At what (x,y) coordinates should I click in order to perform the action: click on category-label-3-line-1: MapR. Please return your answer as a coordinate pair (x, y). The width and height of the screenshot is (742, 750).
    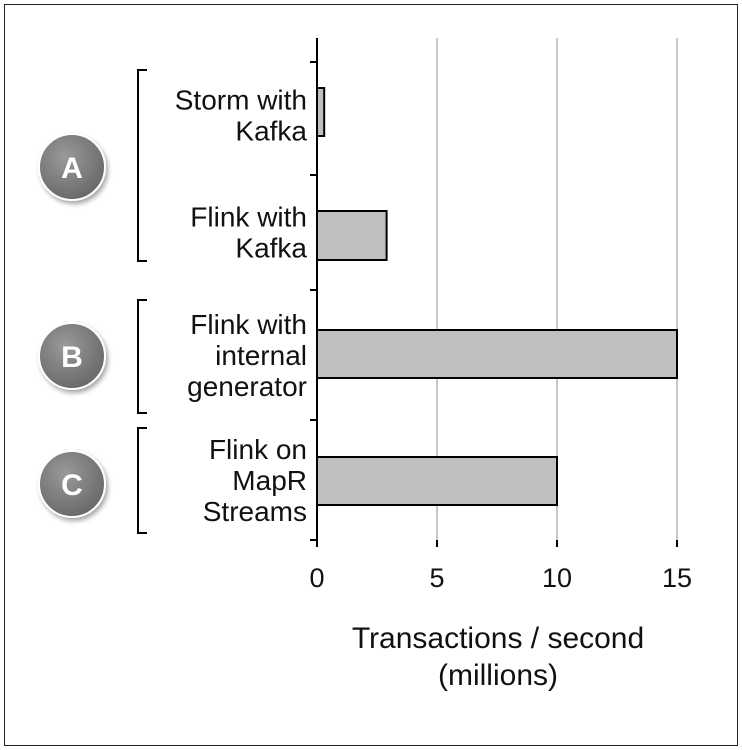
    Looking at the image, I should click on (269, 480).